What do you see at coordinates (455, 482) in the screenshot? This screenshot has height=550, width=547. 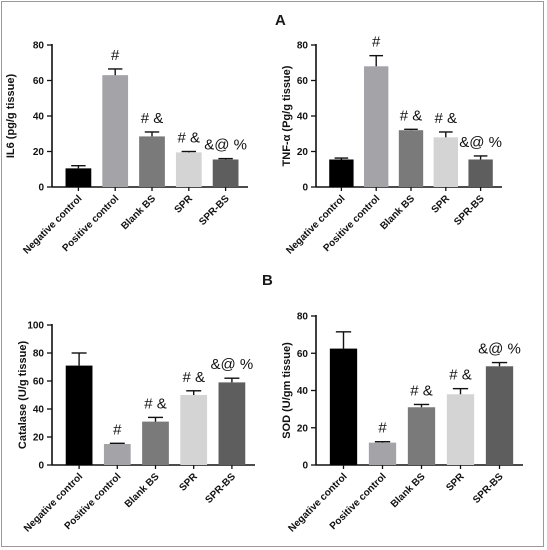 I see `category-label: SPR` at bounding box center [455, 482].